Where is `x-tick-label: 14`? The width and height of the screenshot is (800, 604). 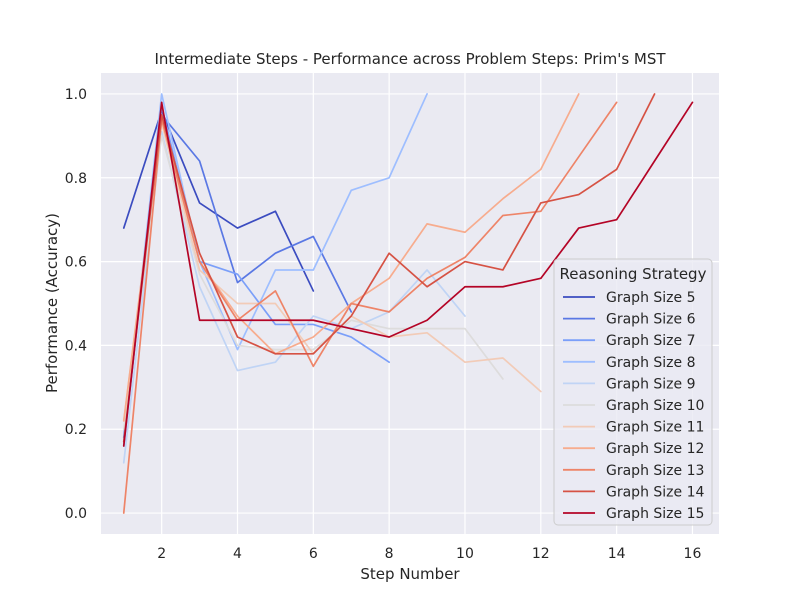
x-tick-label: 14 is located at coordinates (617, 554).